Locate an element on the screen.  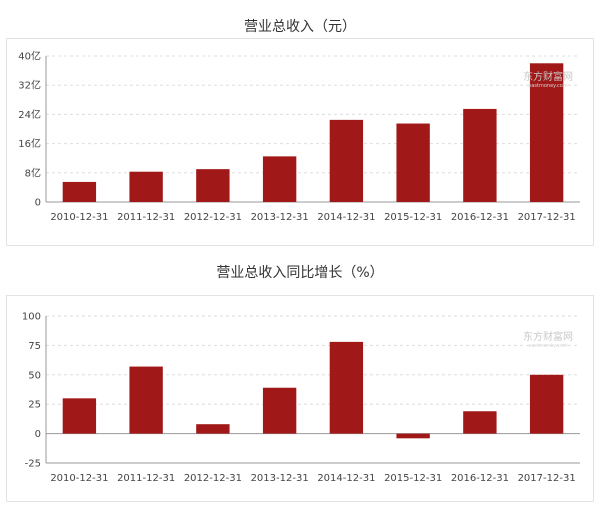
revenue-x-tick-label: 2016-12-31 is located at coordinates (480, 217).